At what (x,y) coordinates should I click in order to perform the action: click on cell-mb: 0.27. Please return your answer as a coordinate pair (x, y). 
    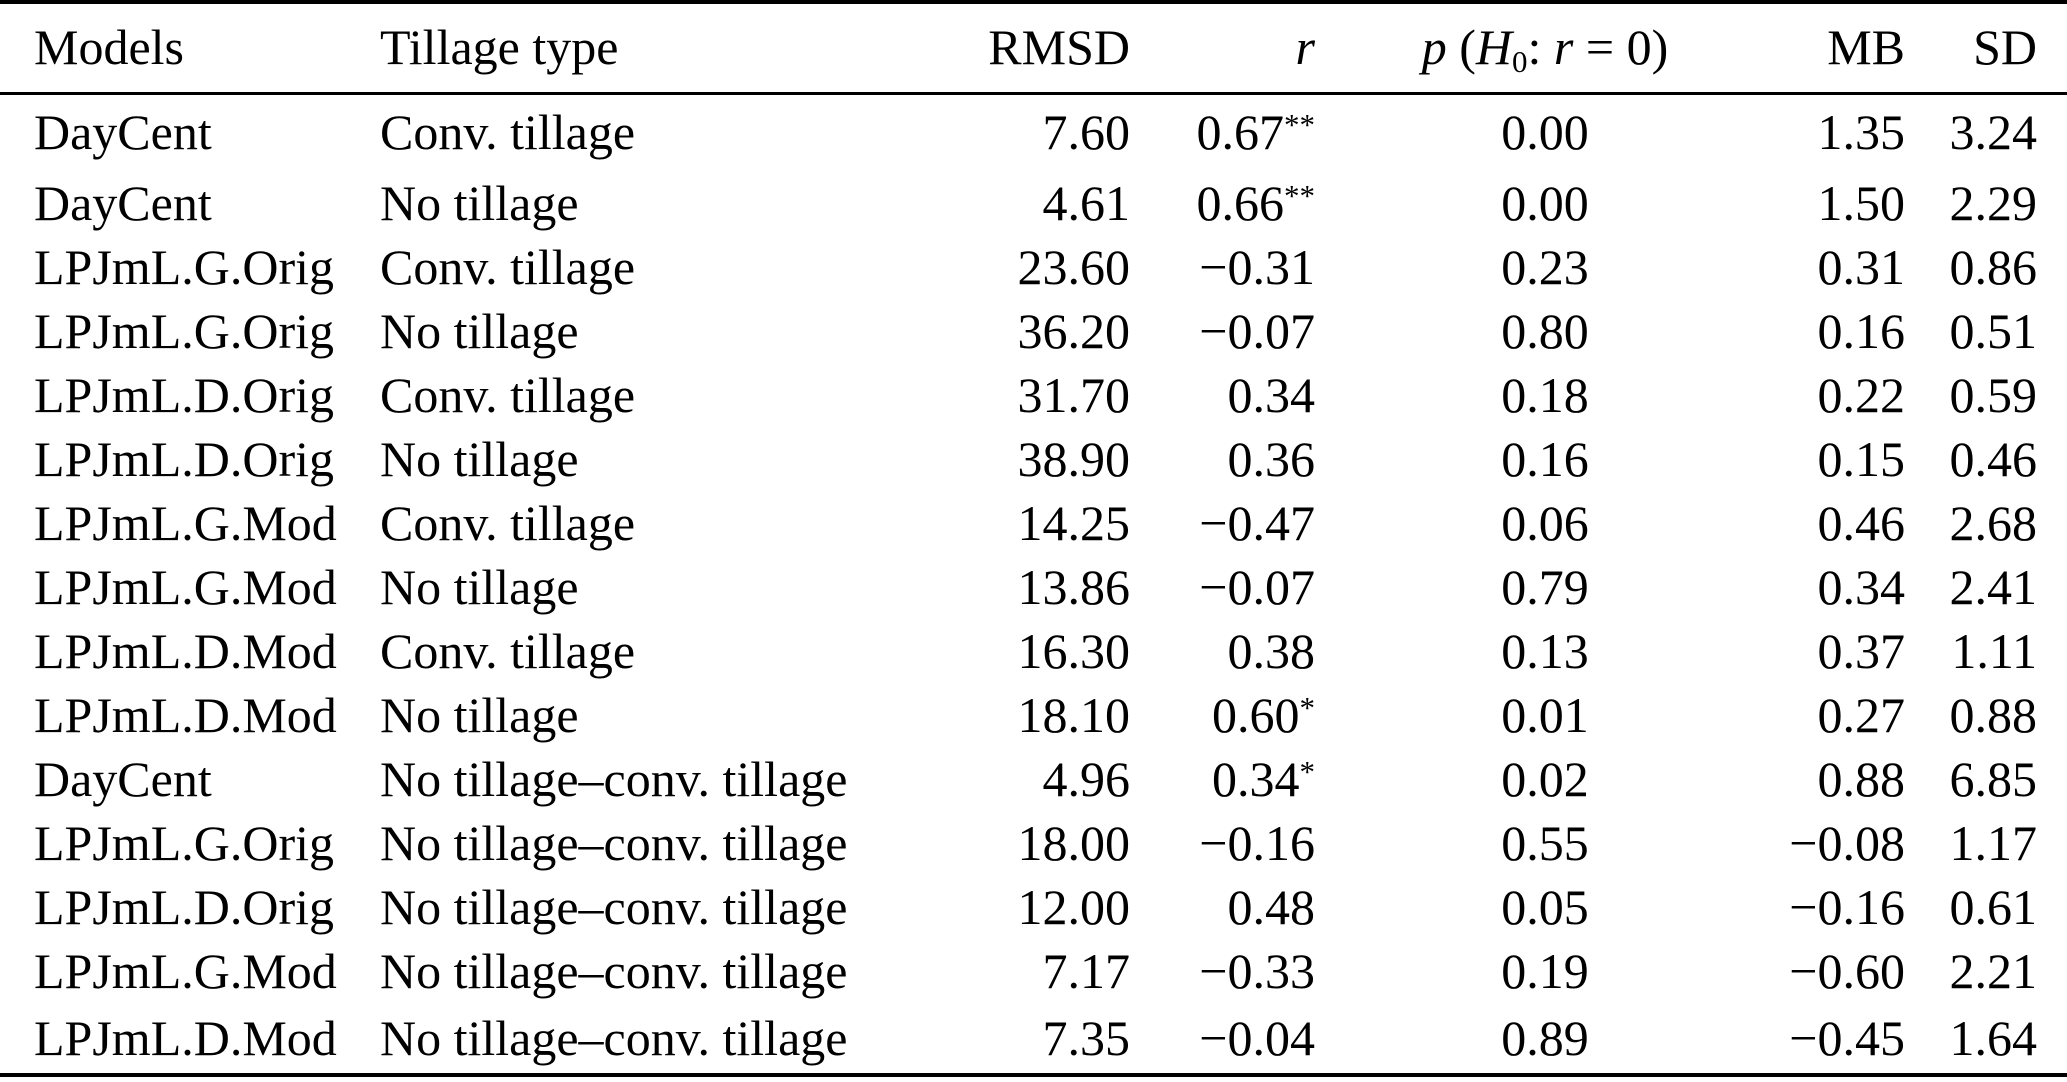
    Looking at the image, I should click on (1861, 714).